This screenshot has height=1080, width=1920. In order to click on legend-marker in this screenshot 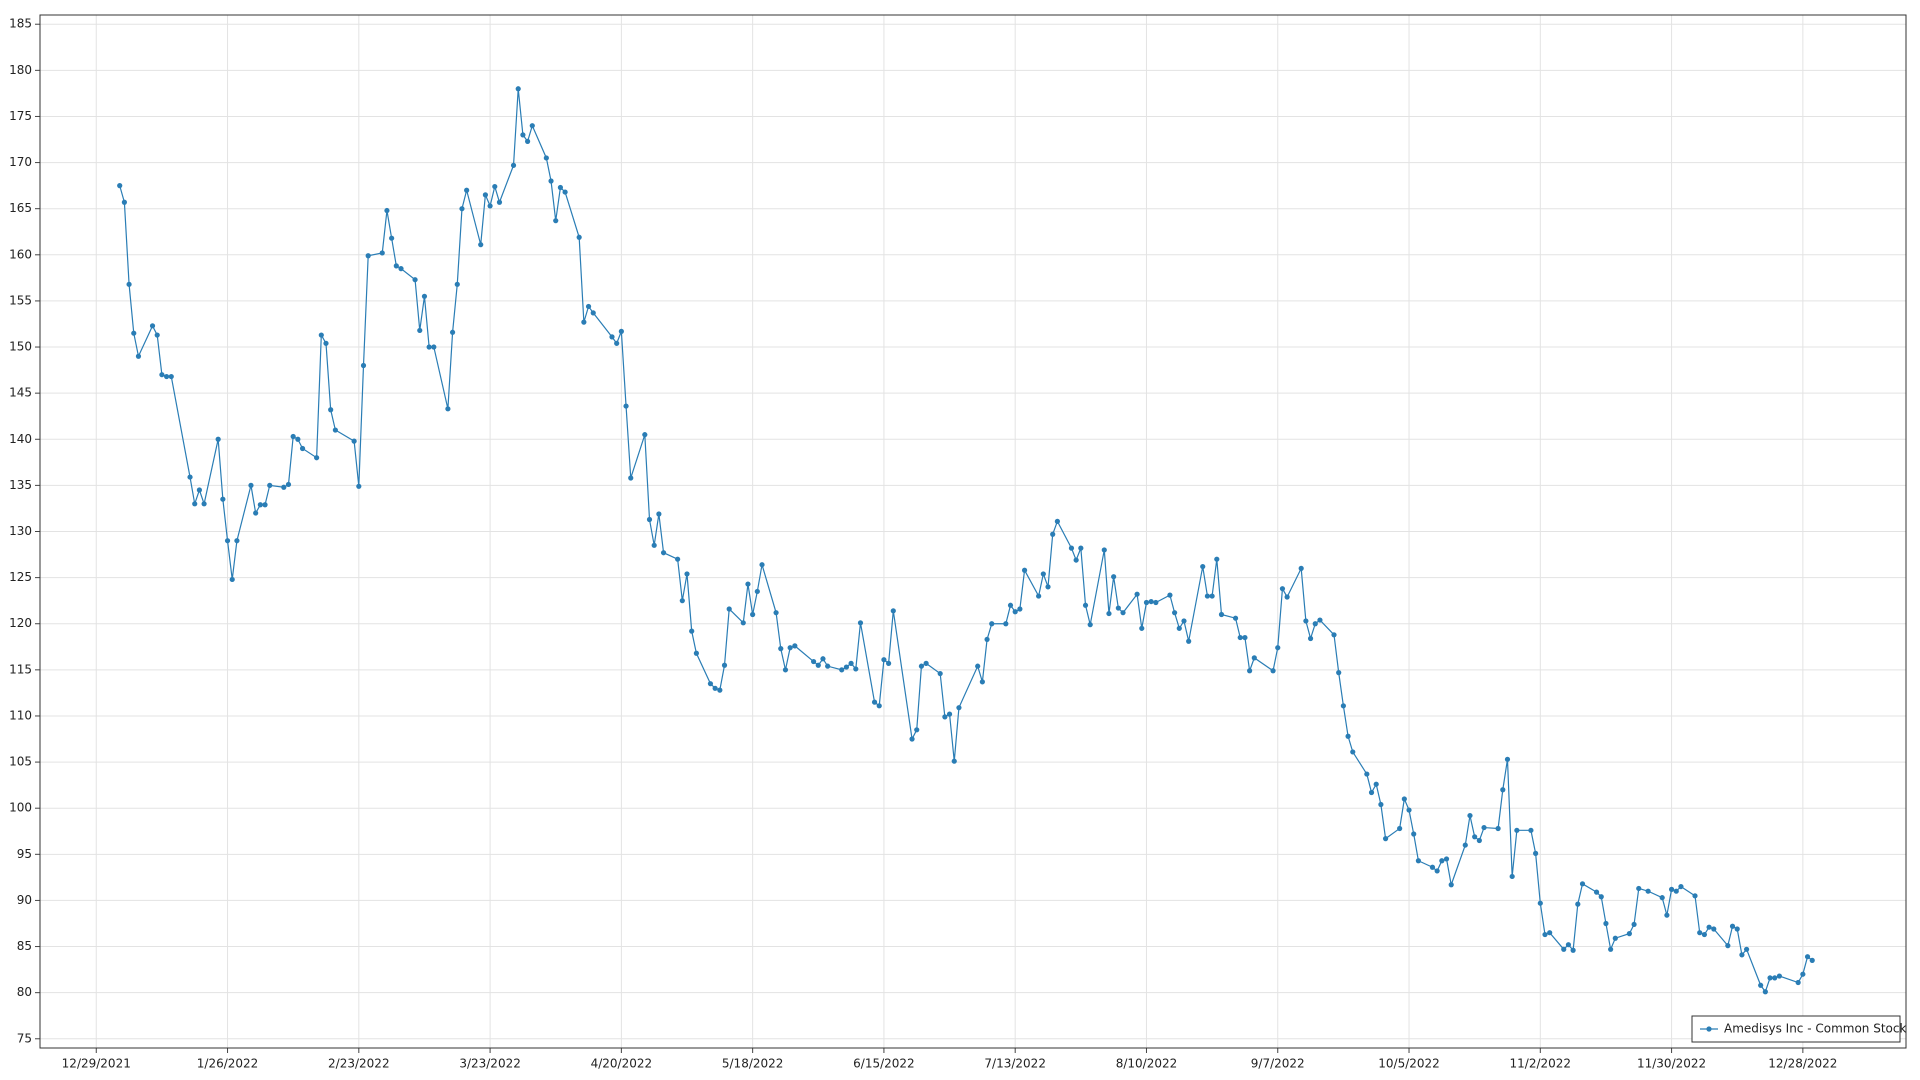, I will do `click(1709, 1029)`.